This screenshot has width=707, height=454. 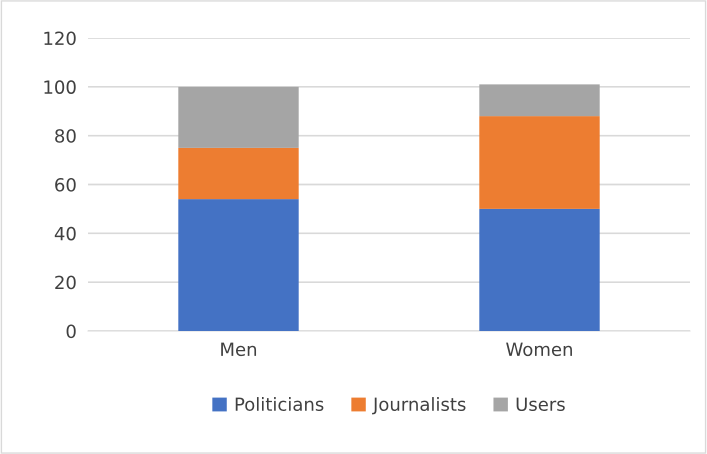 I want to click on x-tick-label: Men, so click(x=238, y=349).